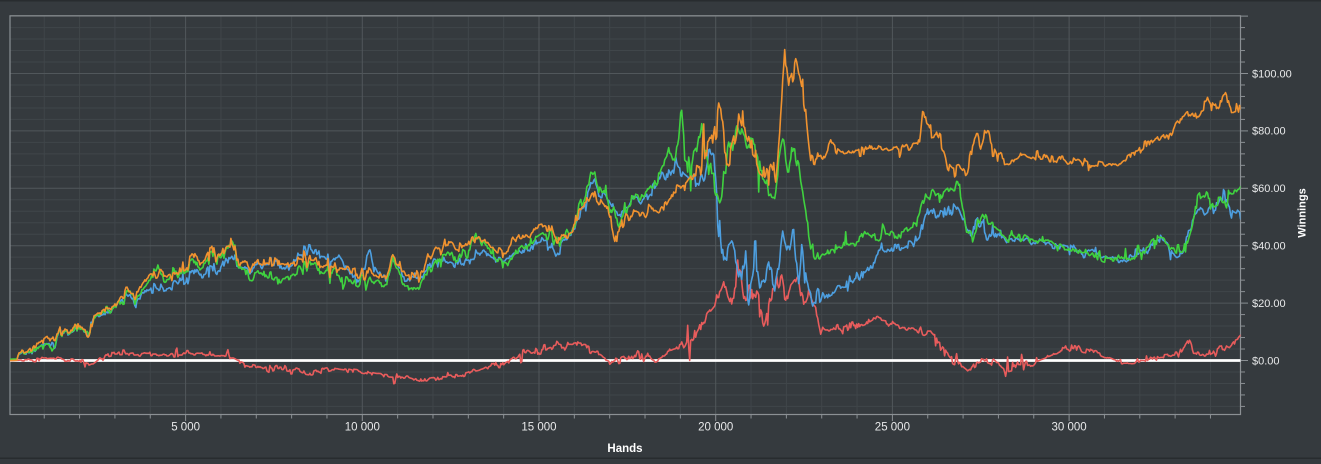 The height and width of the screenshot is (464, 1321). What do you see at coordinates (624, 449) in the screenshot?
I see `svg-text: Hands` at bounding box center [624, 449].